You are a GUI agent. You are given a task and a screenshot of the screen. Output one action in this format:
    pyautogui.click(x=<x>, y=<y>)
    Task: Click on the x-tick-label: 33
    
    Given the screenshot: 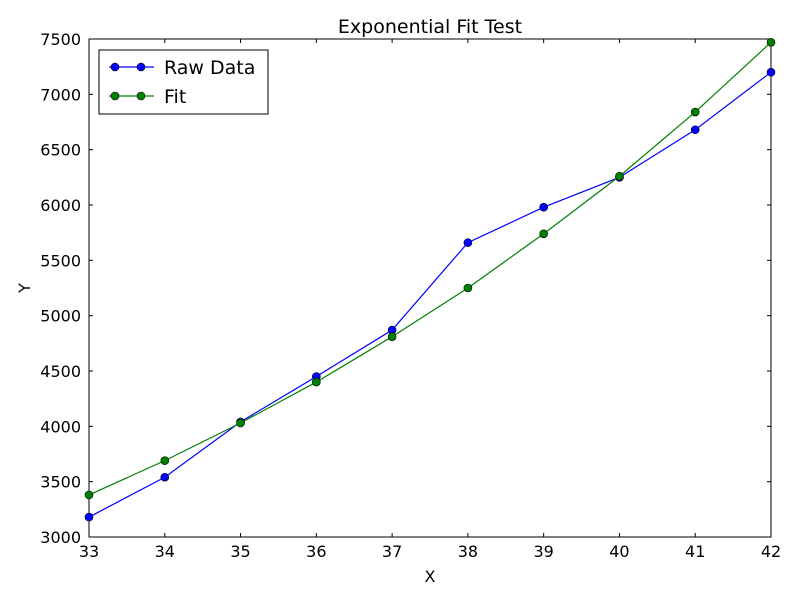 What is the action you would take?
    pyautogui.click(x=89, y=551)
    